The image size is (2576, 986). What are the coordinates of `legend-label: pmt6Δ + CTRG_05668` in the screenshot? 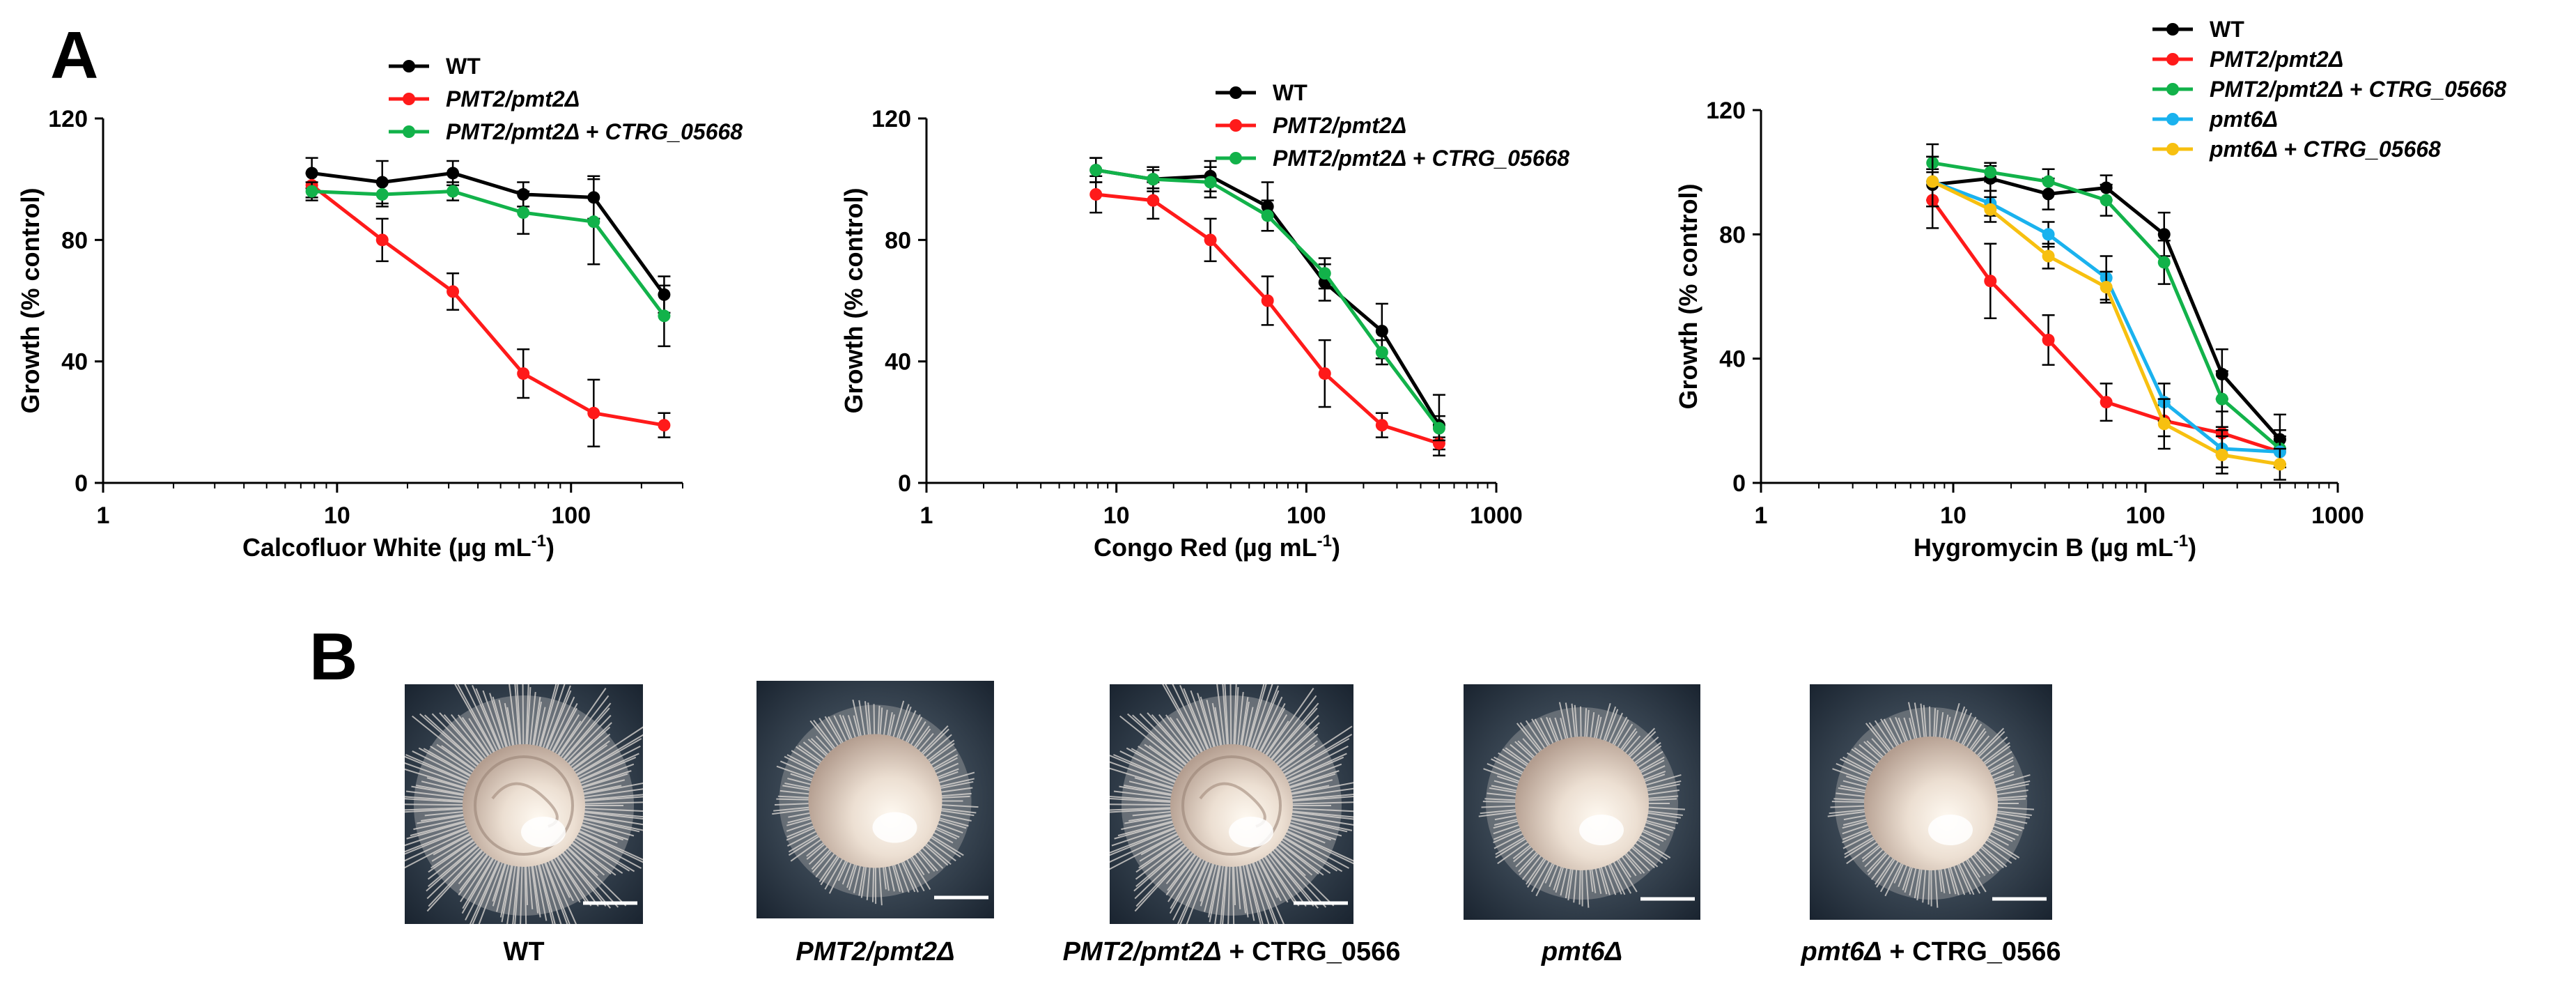 It's located at (2325, 149).